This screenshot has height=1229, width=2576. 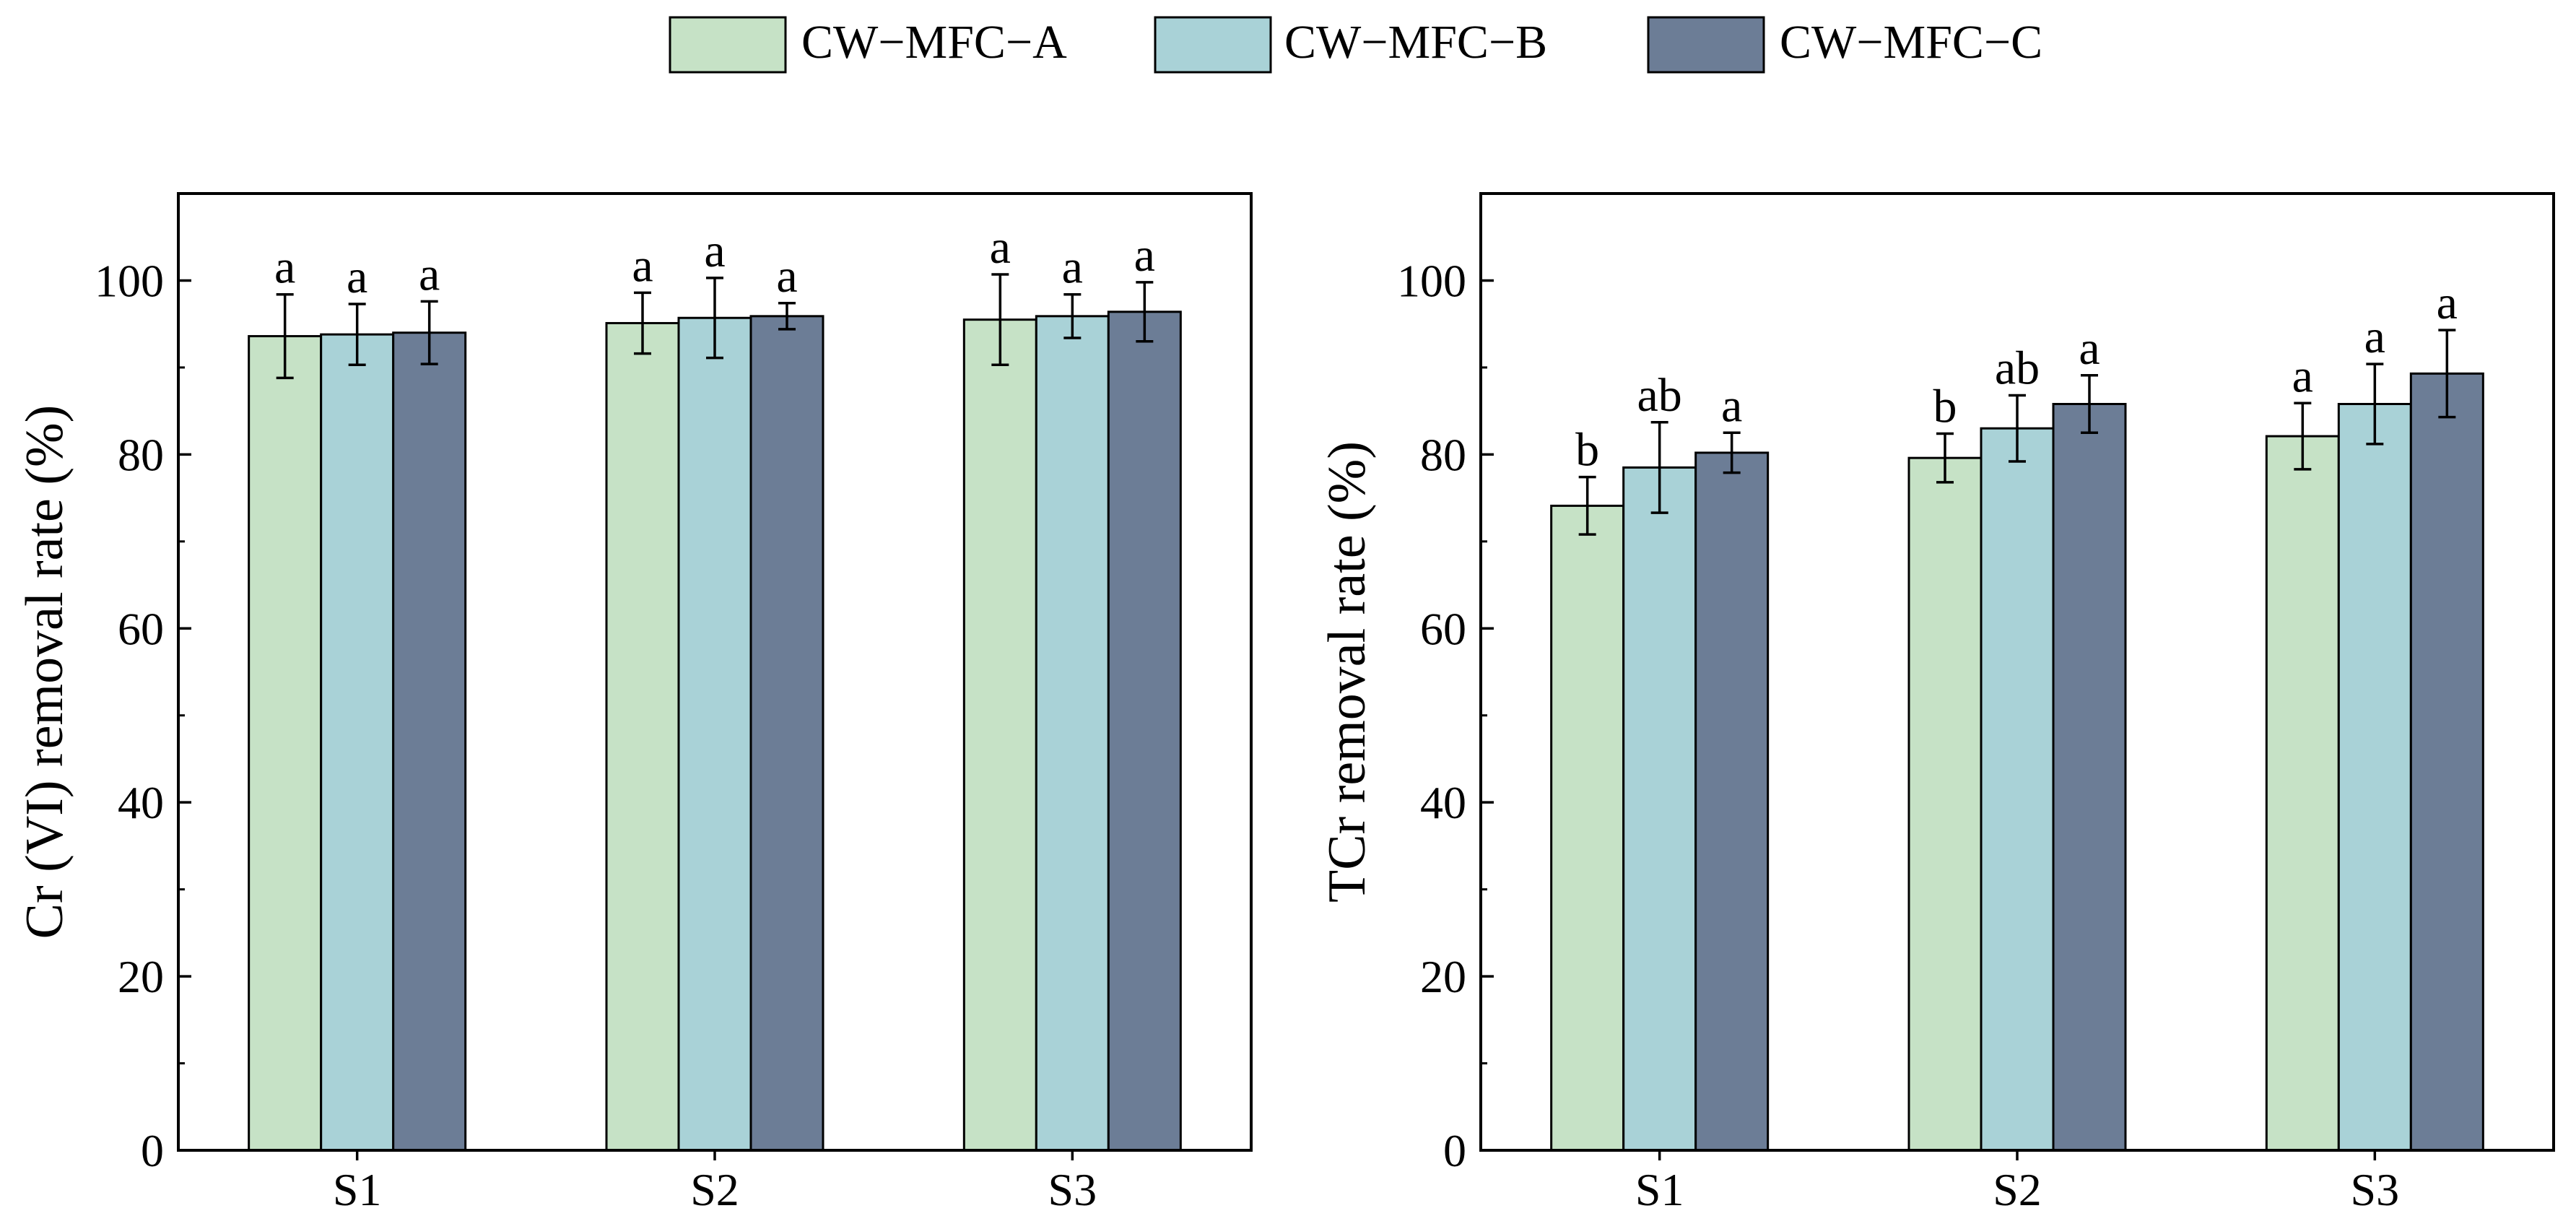 I want to click on legend: CW−MFC−A CW−MFC−B CW−MFC−C, so click(x=1355, y=45).